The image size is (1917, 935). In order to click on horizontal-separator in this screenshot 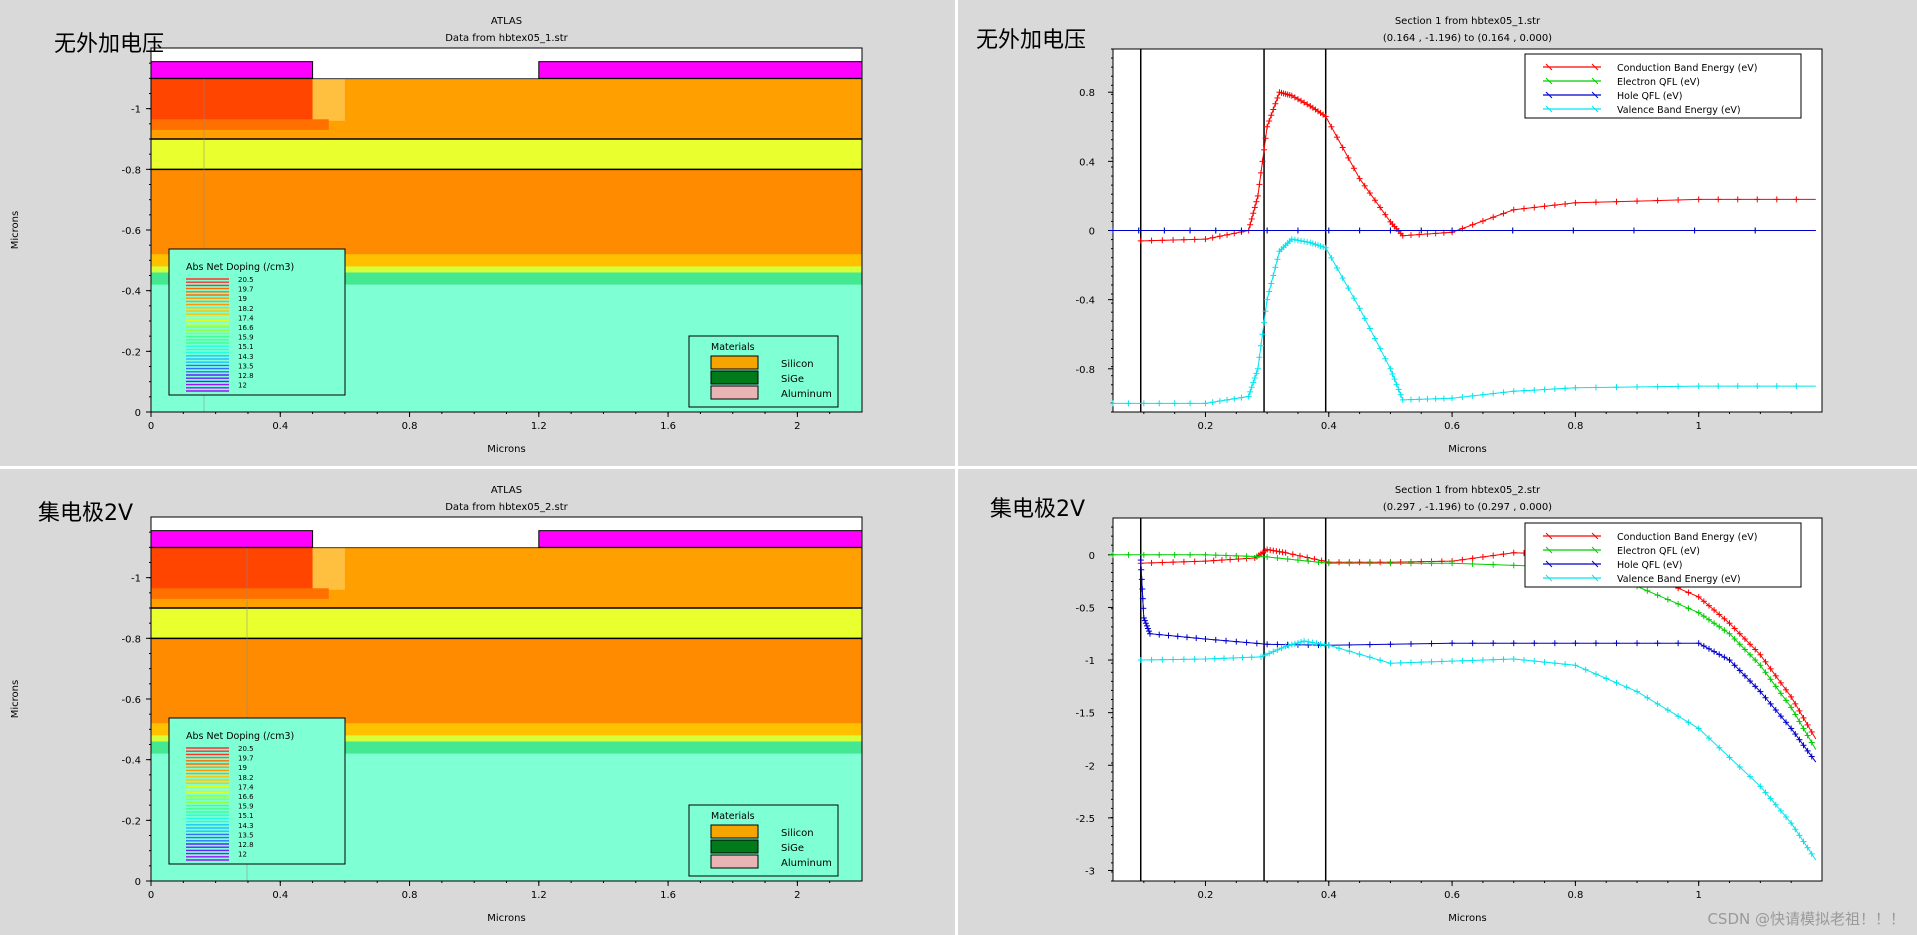, I will do `click(958, 467)`.